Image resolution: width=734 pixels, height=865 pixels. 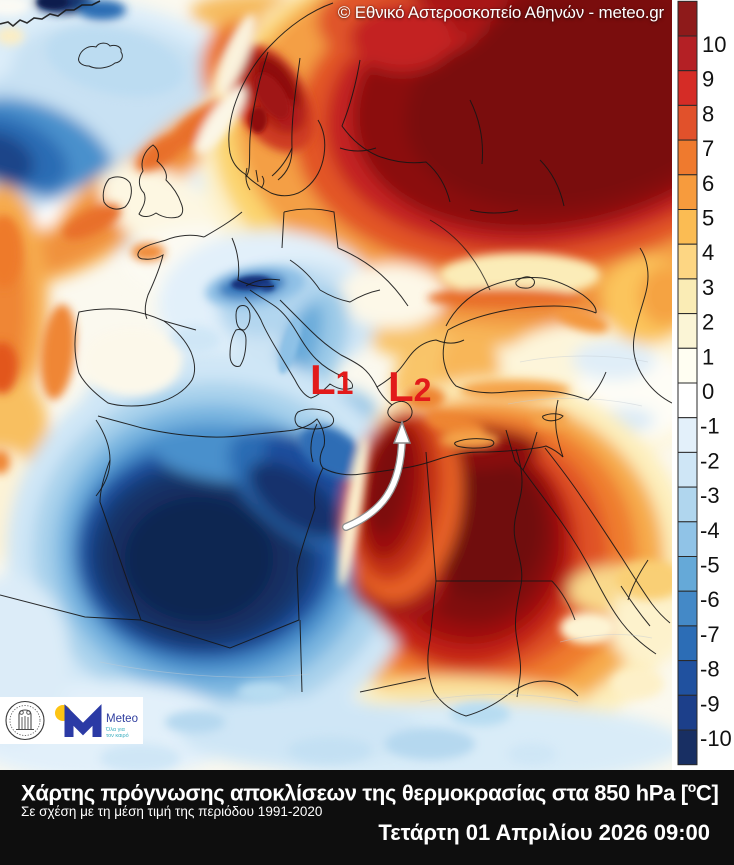 I want to click on svg-text: 8, so click(x=708, y=113).